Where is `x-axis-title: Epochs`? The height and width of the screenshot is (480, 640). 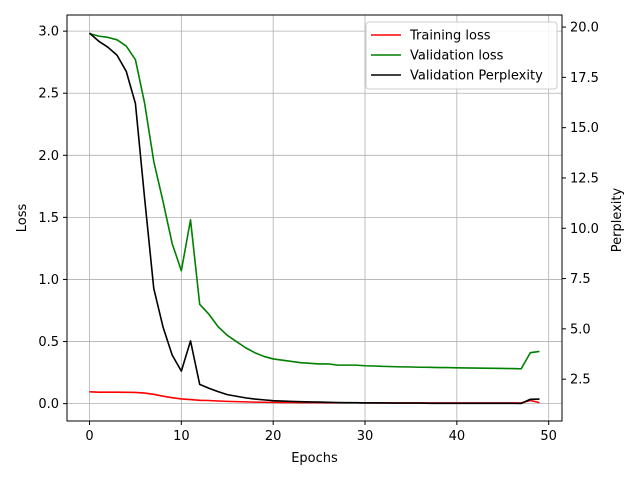 x-axis-title: Epochs is located at coordinates (314, 458).